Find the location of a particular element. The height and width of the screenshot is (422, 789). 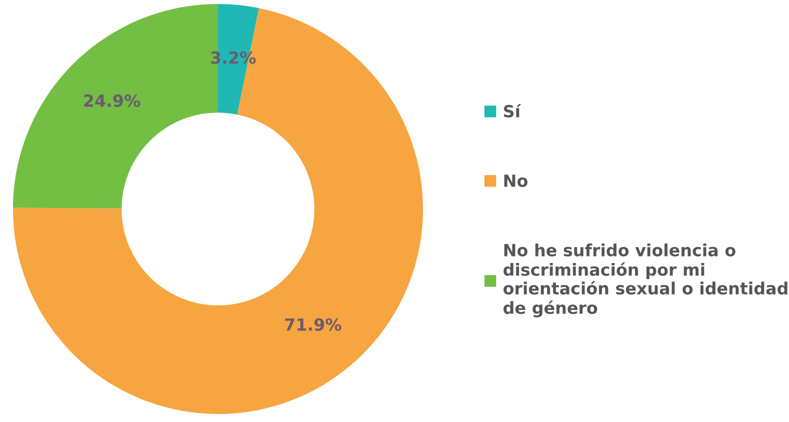

data-label: 71.9% is located at coordinates (313, 324).